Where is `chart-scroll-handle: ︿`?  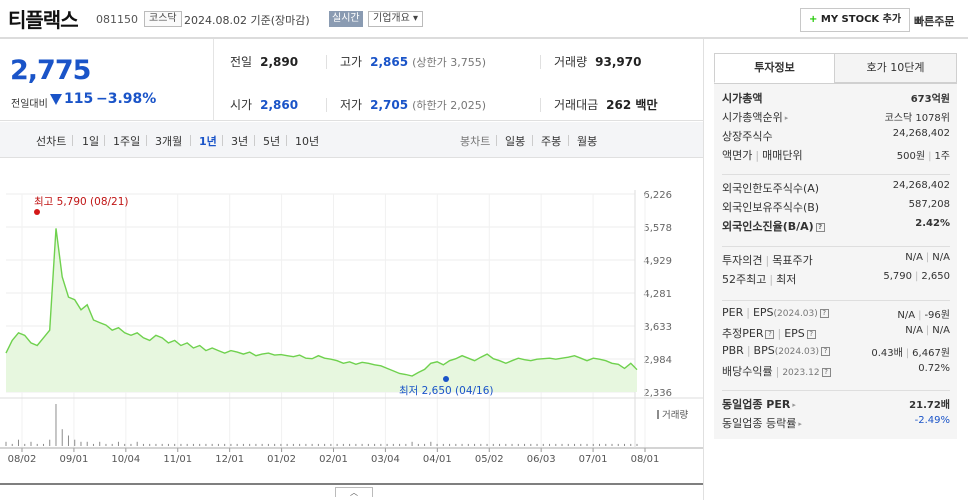 chart-scroll-handle: ︿ is located at coordinates (354, 492).